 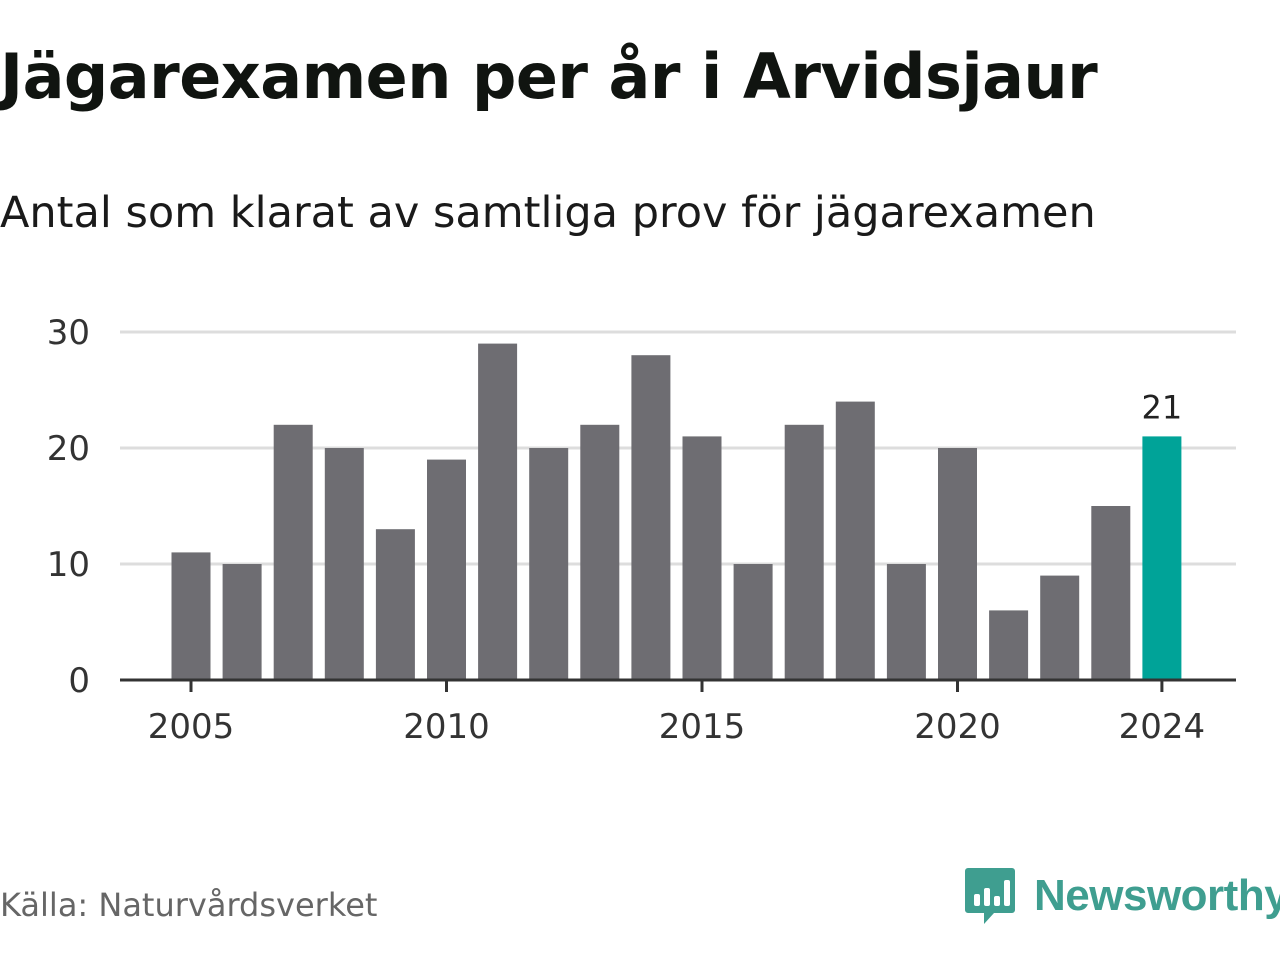 What do you see at coordinates (1162, 558) in the screenshot?
I see `bar-highlight` at bounding box center [1162, 558].